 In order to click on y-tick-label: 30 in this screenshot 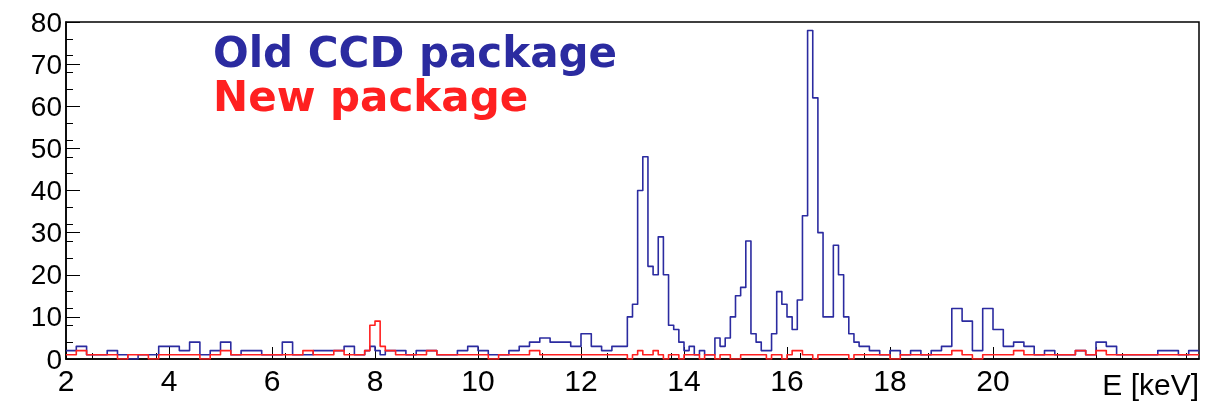, I will do `click(46, 233)`.